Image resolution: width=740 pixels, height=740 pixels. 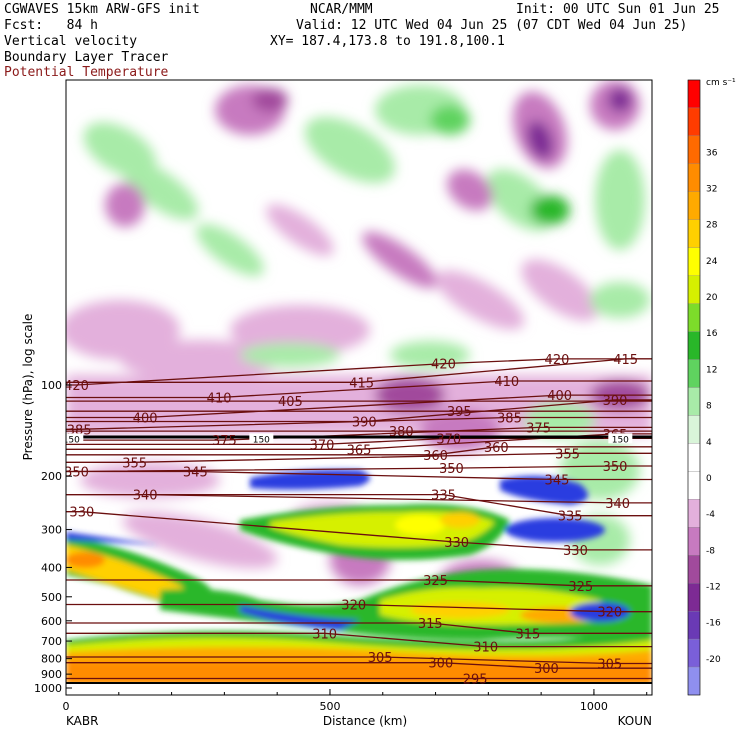 What do you see at coordinates (82, 721) in the screenshot?
I see `left-station-label: KABR` at bounding box center [82, 721].